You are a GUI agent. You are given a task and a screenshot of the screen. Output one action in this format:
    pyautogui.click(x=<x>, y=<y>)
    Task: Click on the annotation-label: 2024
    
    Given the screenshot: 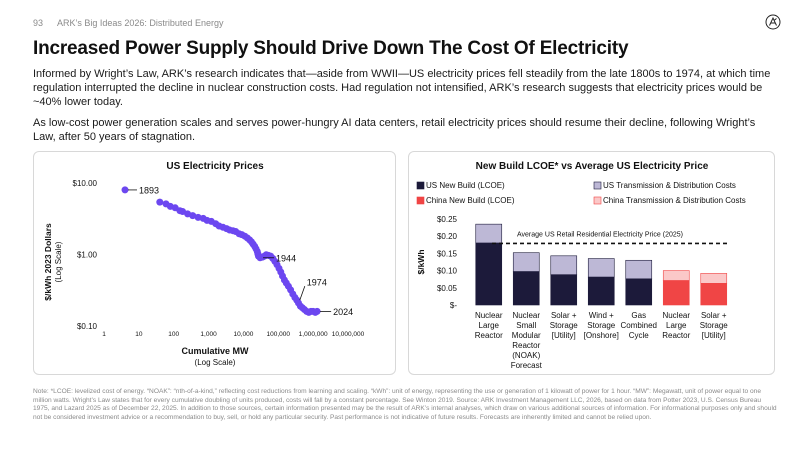 What is the action you would take?
    pyautogui.click(x=343, y=312)
    